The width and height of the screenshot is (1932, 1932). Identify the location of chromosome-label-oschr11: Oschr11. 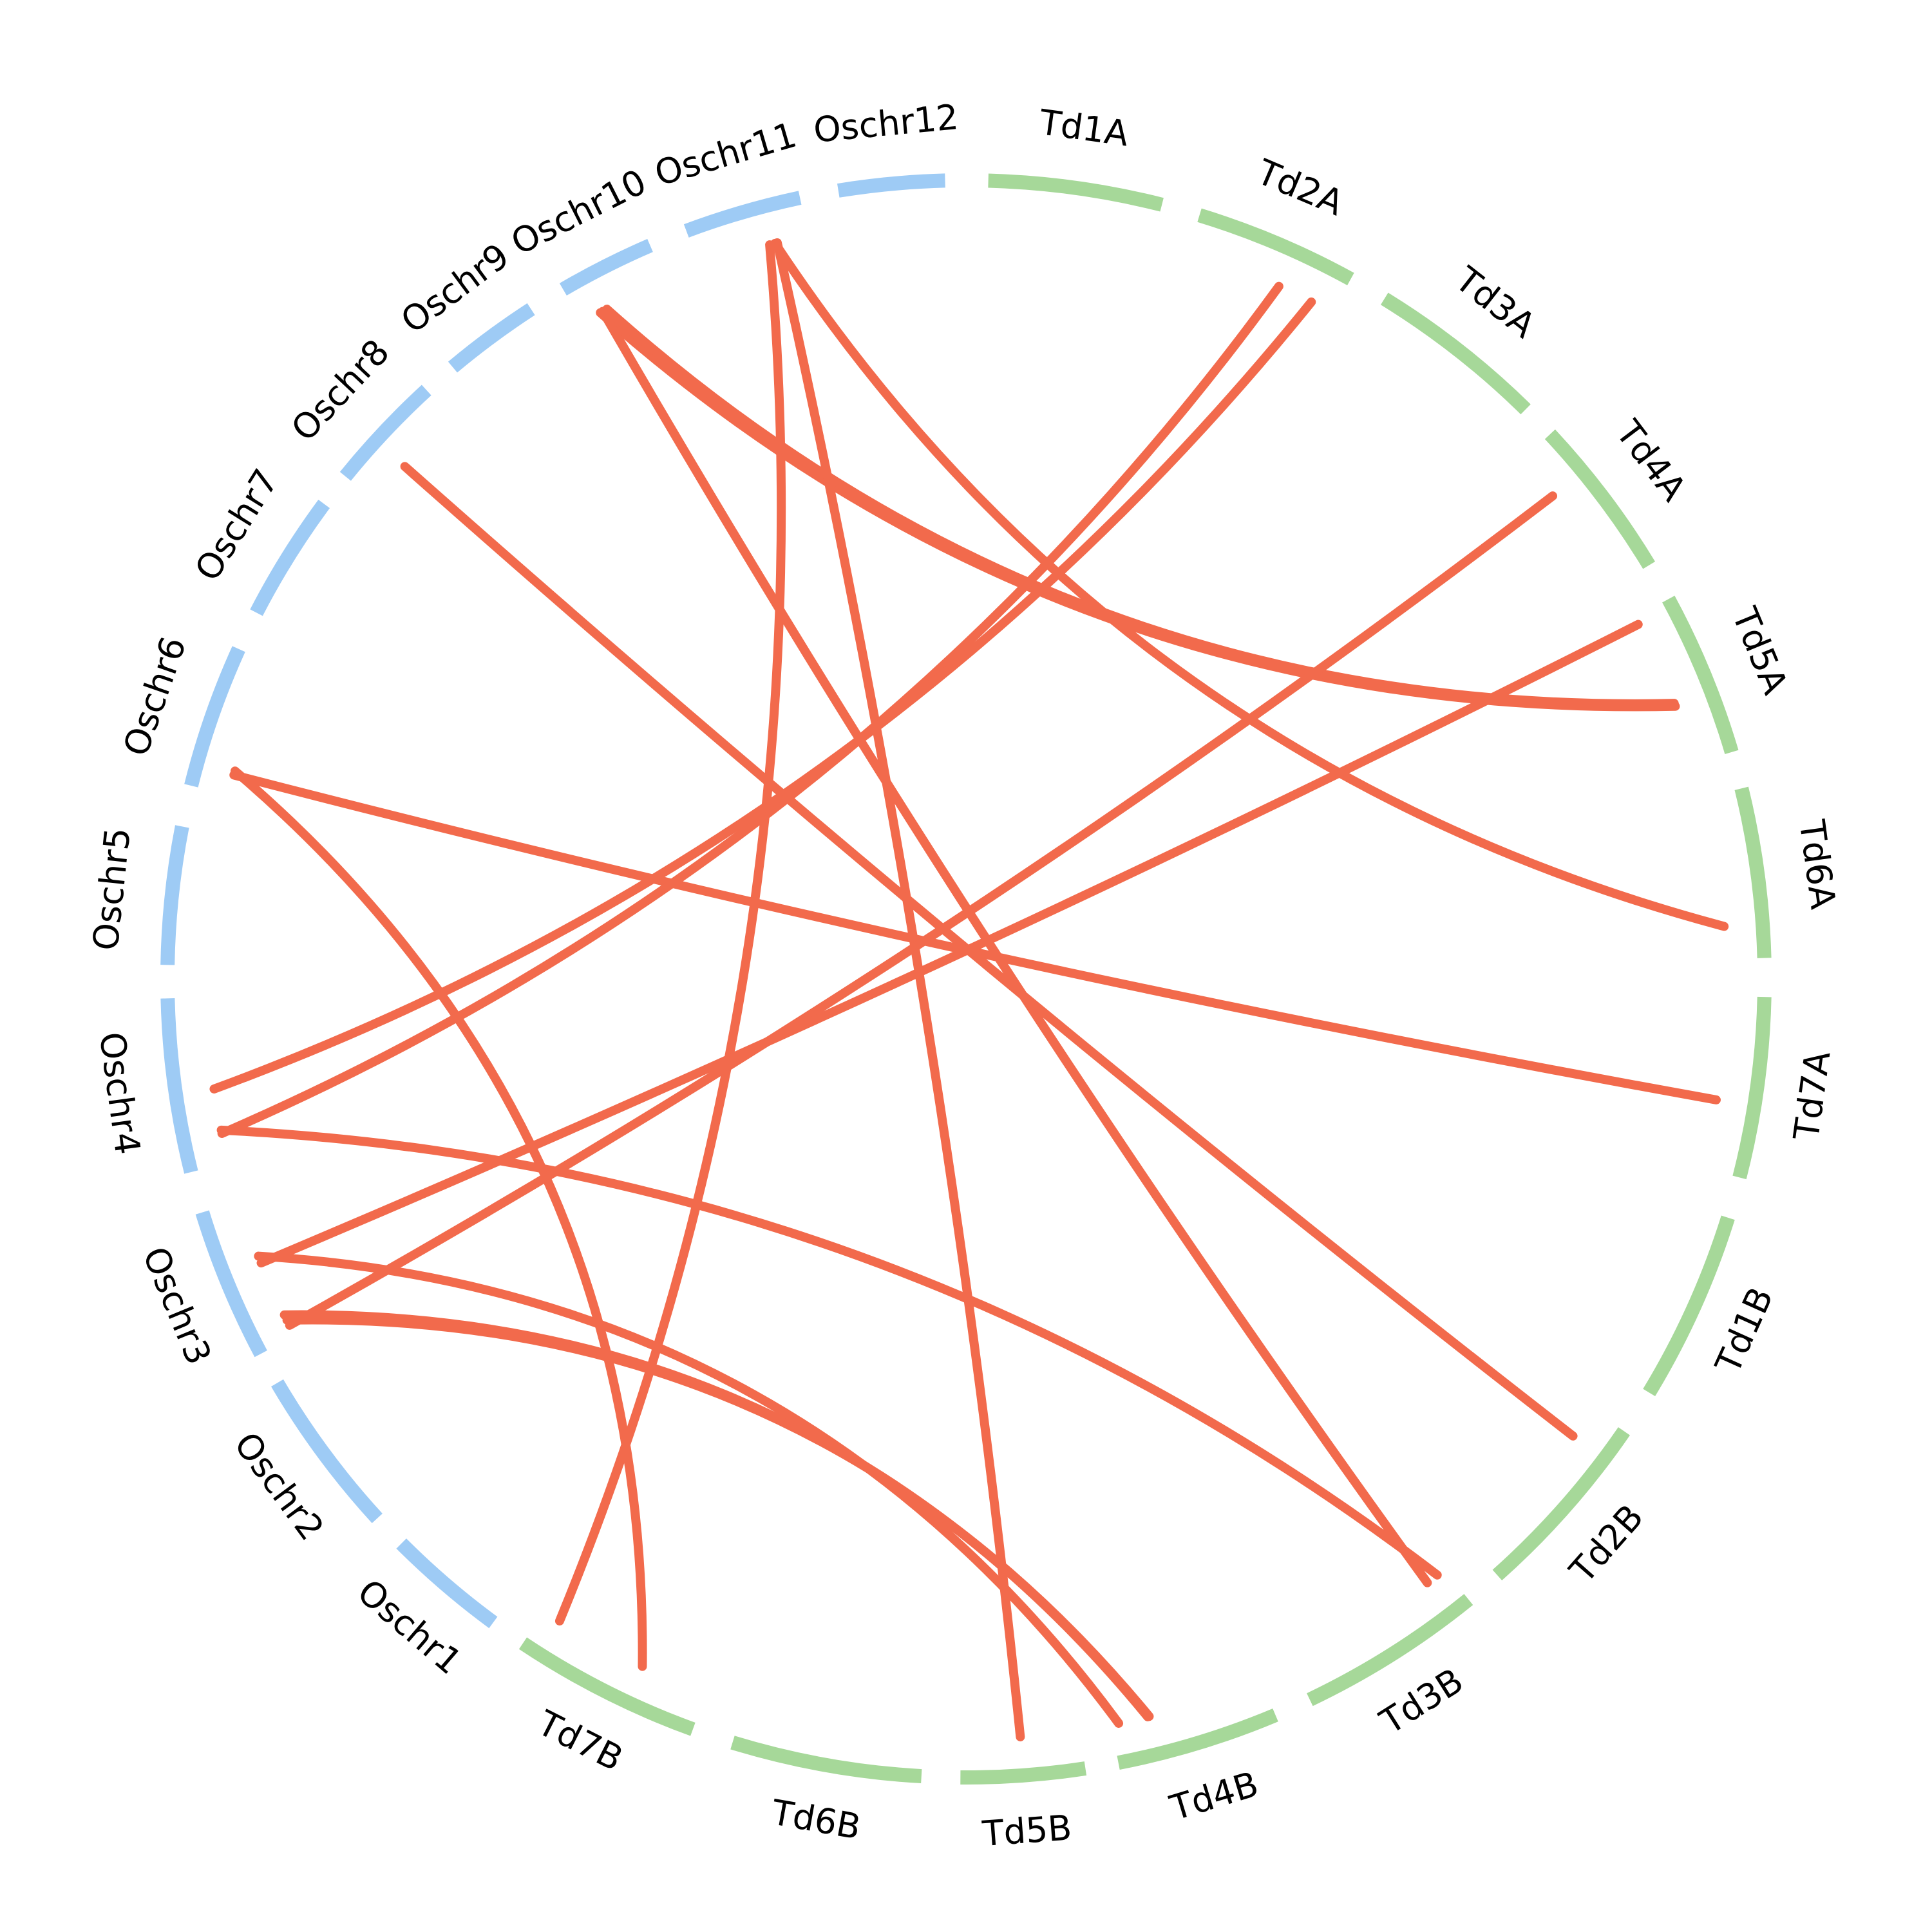
(725, 155).